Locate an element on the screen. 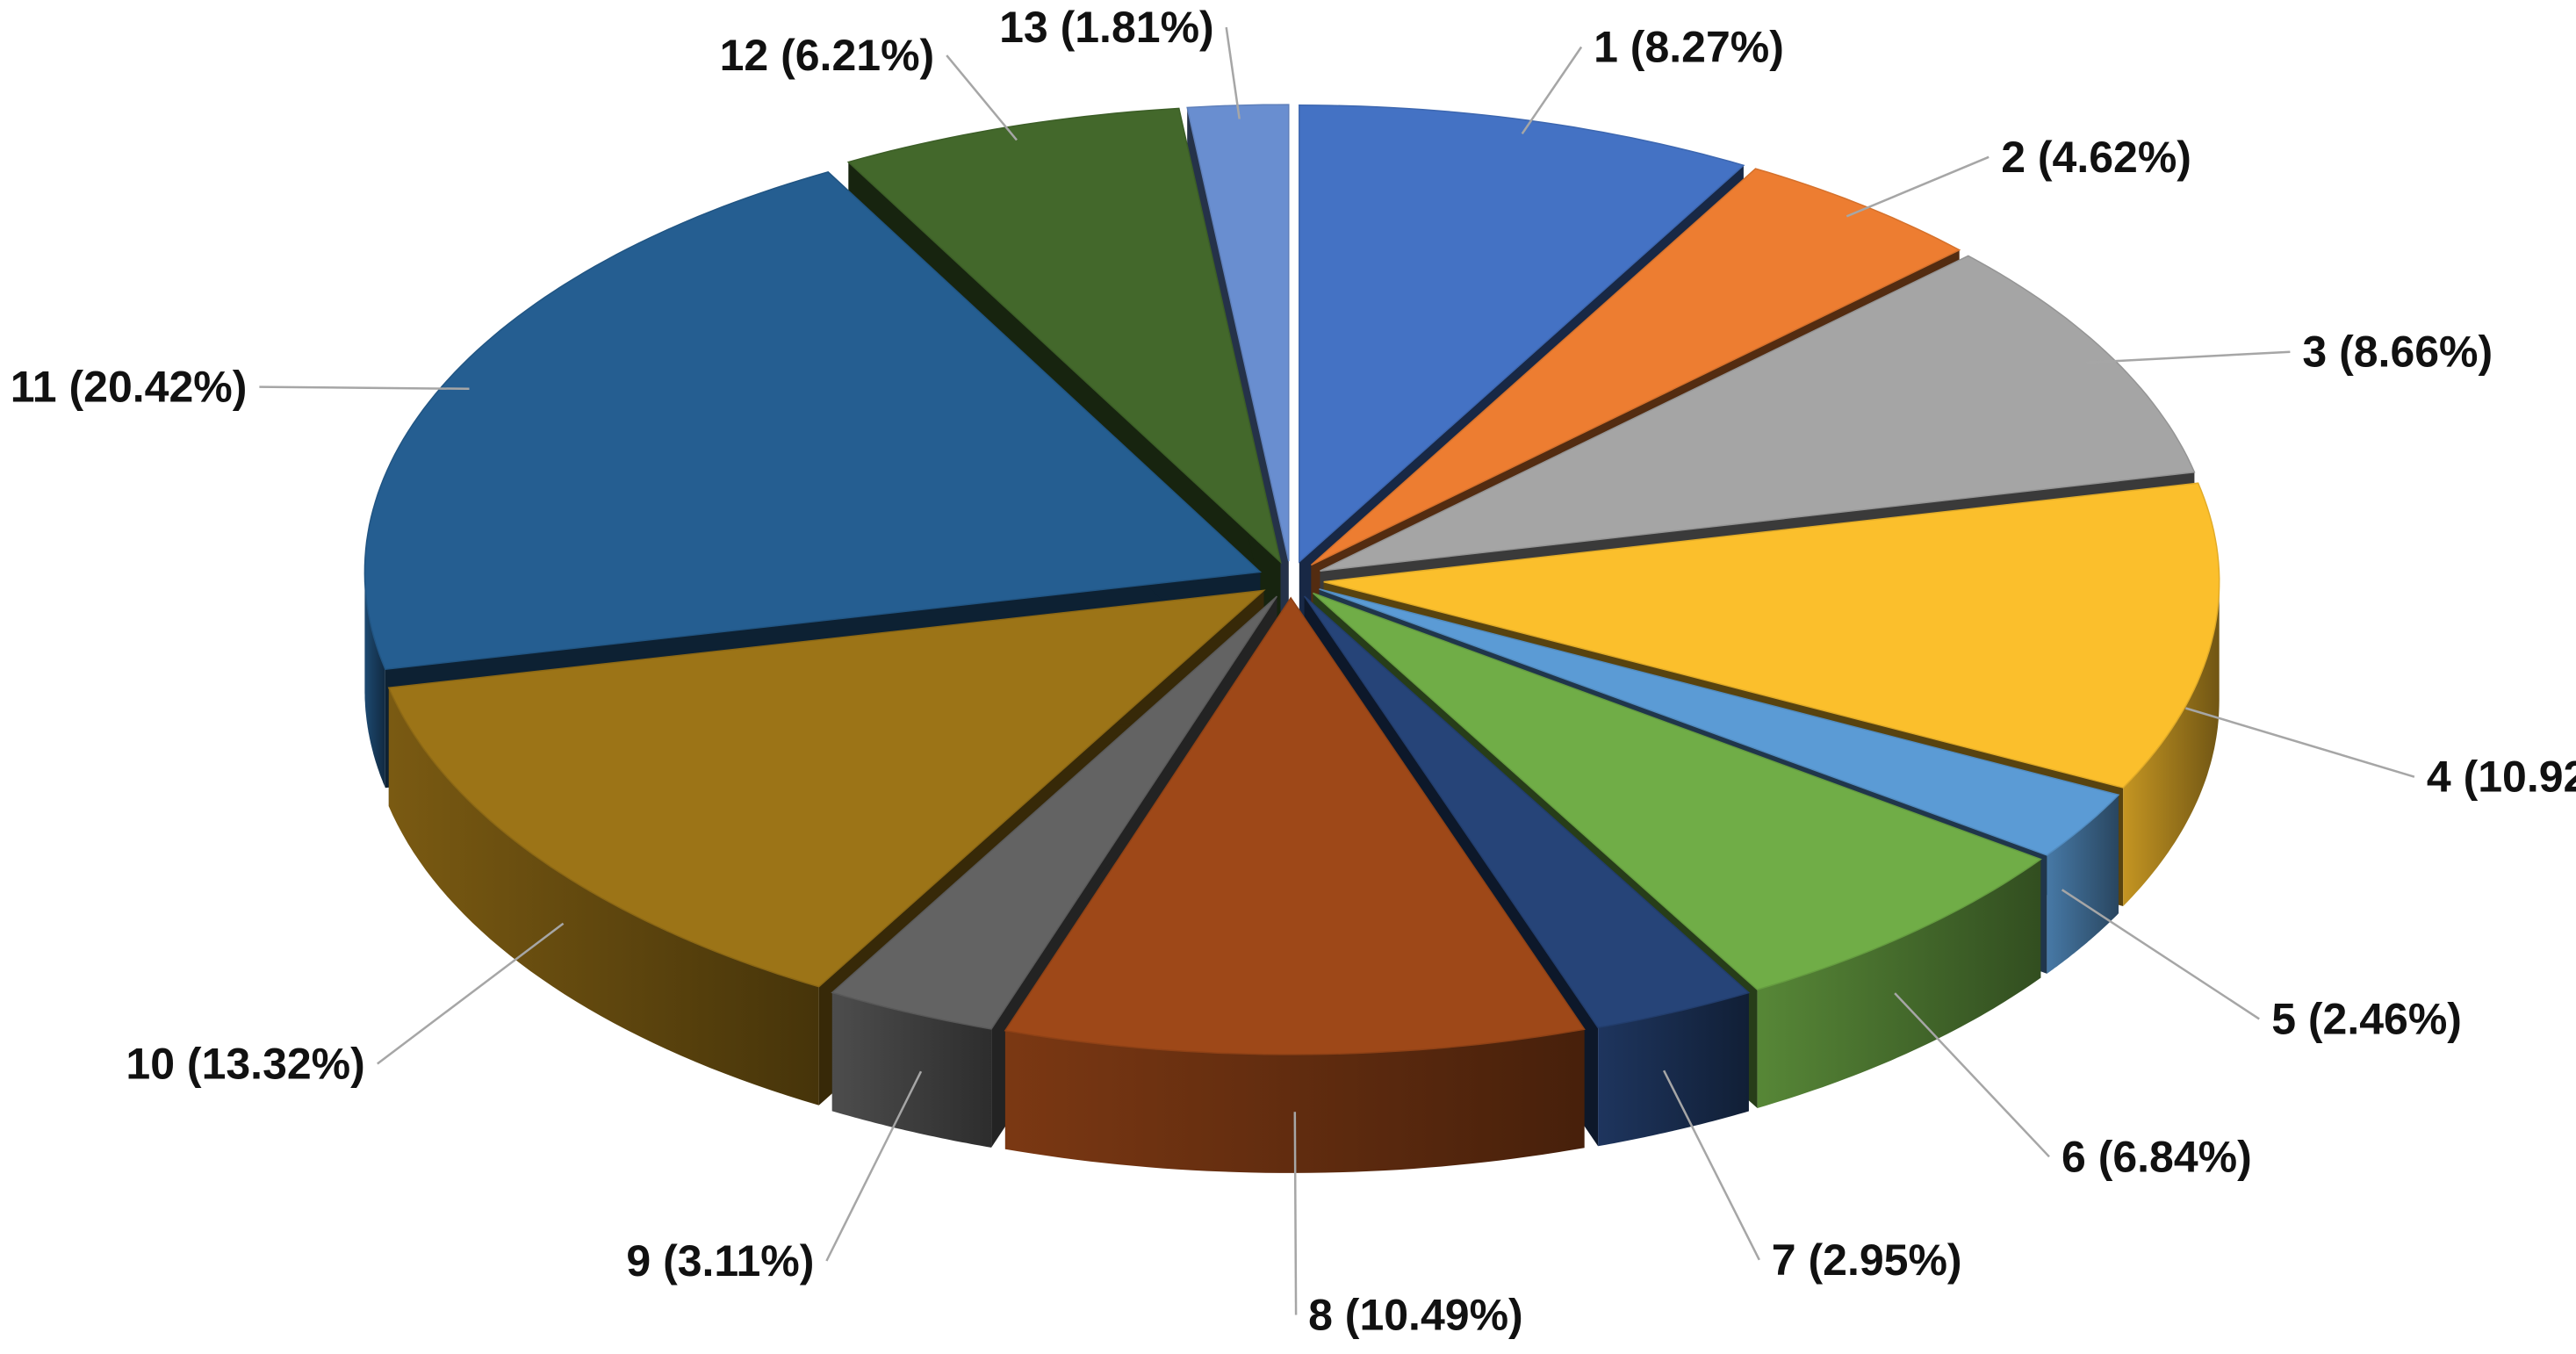  slice-6-top is located at coordinates (1677, 791).